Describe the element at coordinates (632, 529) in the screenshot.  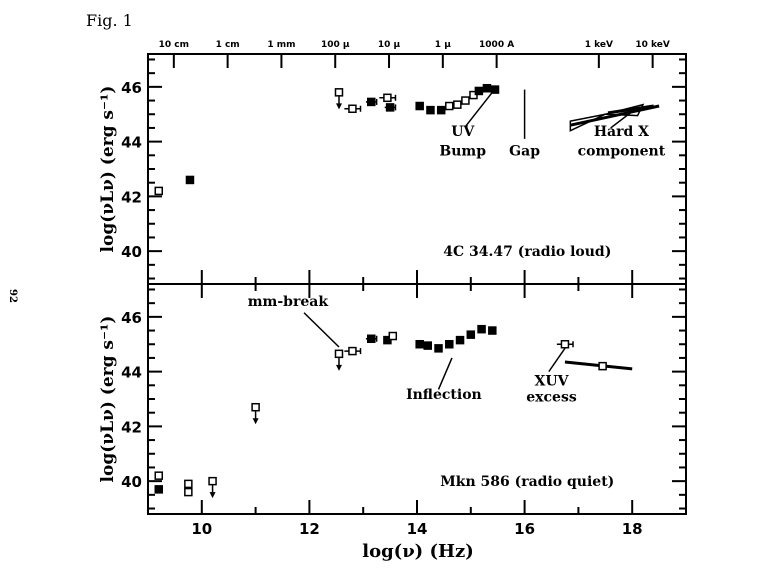
I see `x-tick-label: 18` at that location.